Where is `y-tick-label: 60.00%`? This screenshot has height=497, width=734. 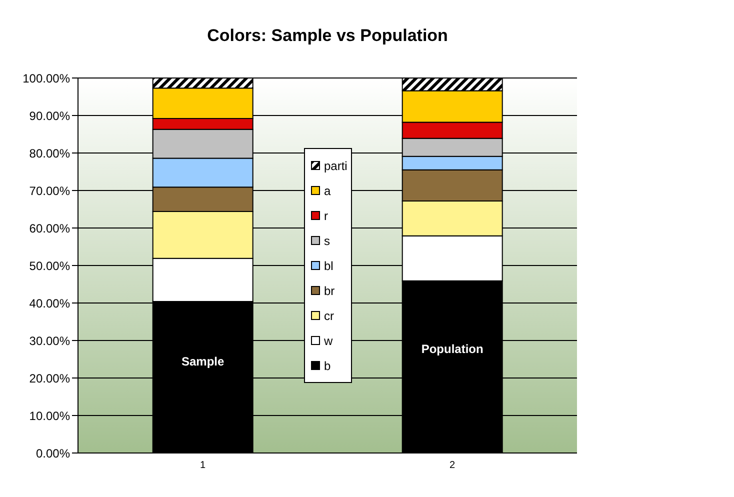
y-tick-label: 60.00% is located at coordinates (49, 228).